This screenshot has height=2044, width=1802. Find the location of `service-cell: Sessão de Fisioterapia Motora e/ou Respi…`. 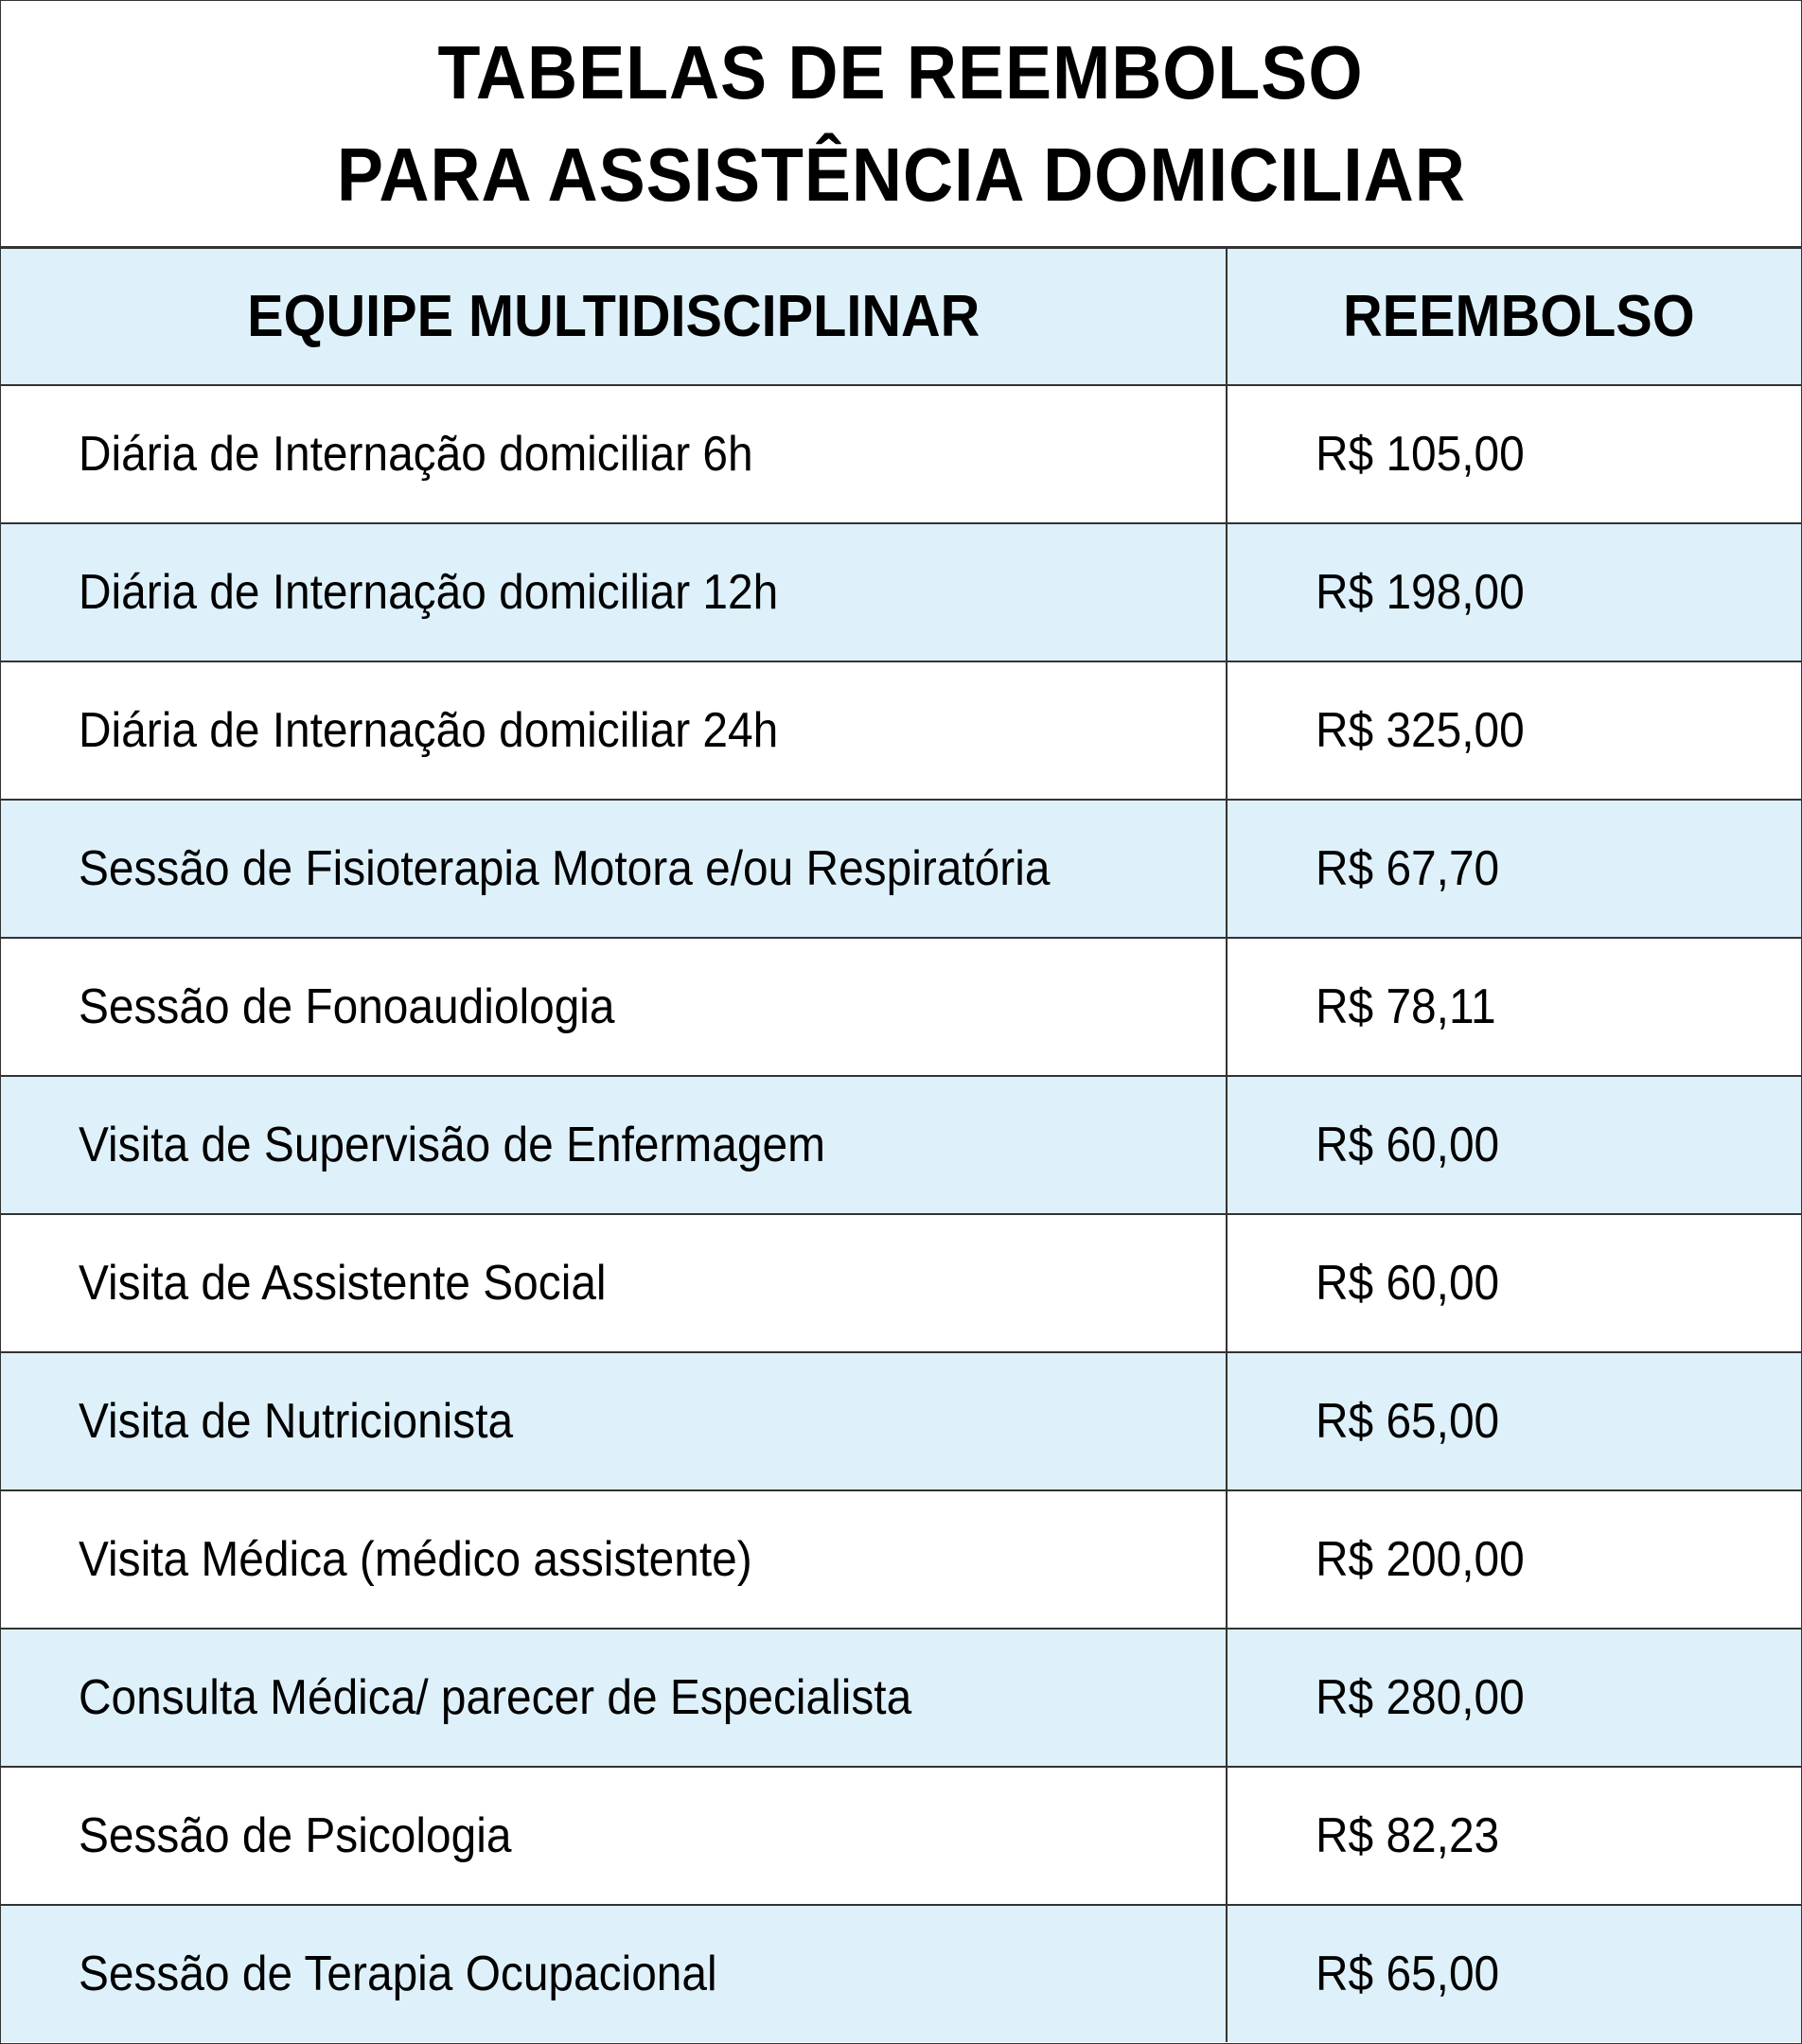

service-cell: Sessão de Fisioterapia Motora e/ou Respi… is located at coordinates (614, 869).